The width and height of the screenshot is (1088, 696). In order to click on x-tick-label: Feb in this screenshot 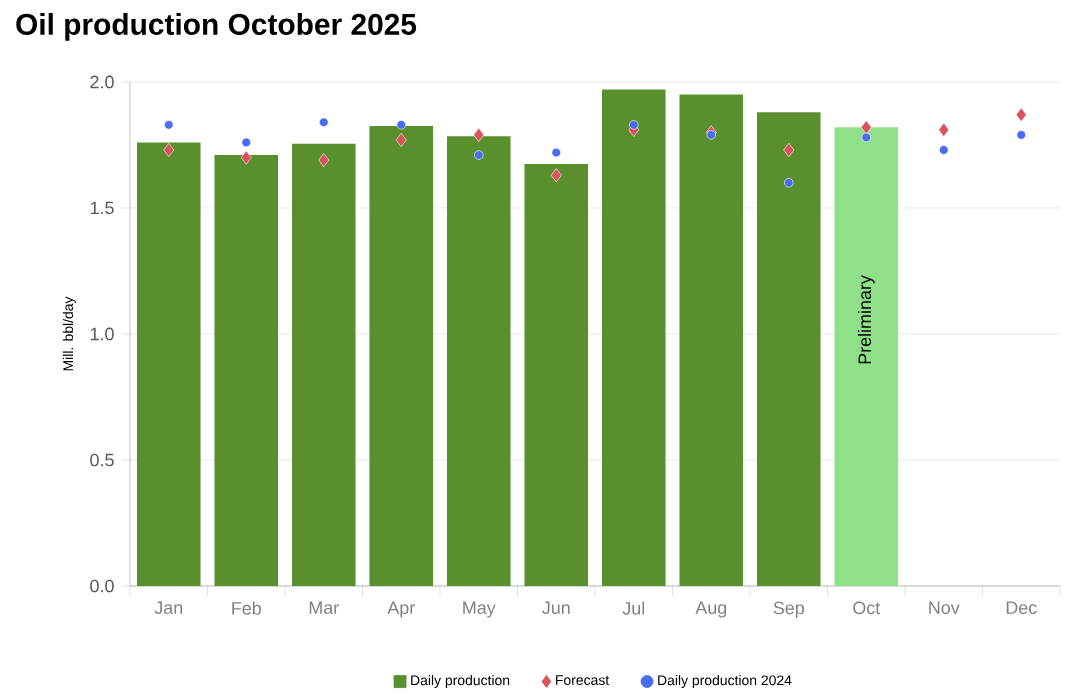, I will do `click(246, 608)`.